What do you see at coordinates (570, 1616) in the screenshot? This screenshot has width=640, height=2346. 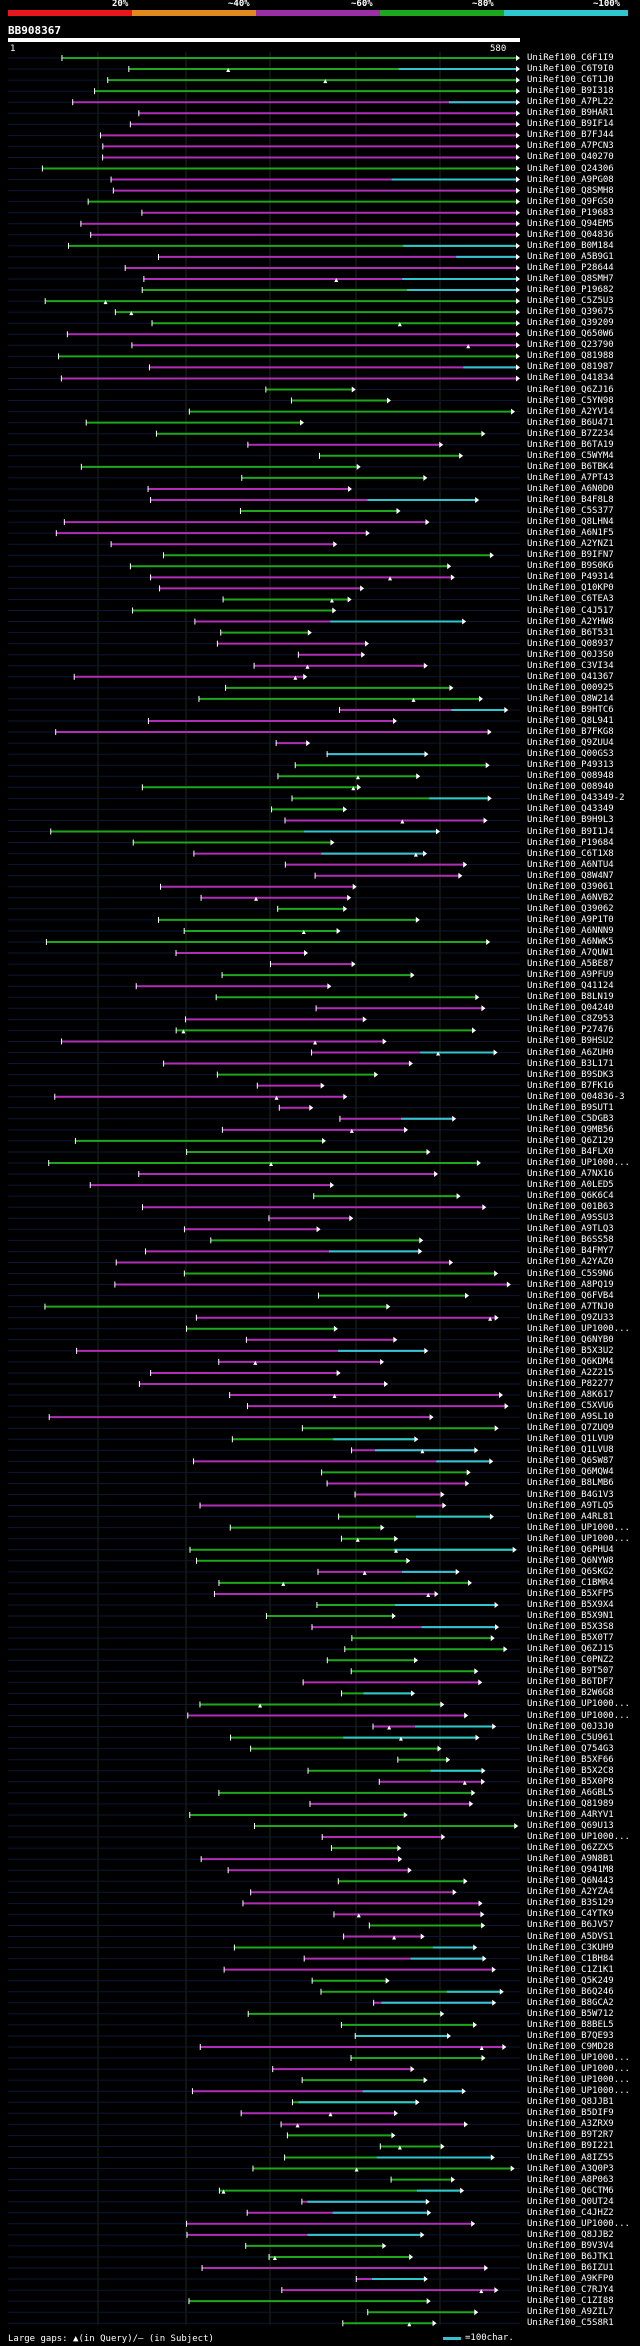 I see `hit-label: UniRef100_B5X9N1` at bounding box center [570, 1616].